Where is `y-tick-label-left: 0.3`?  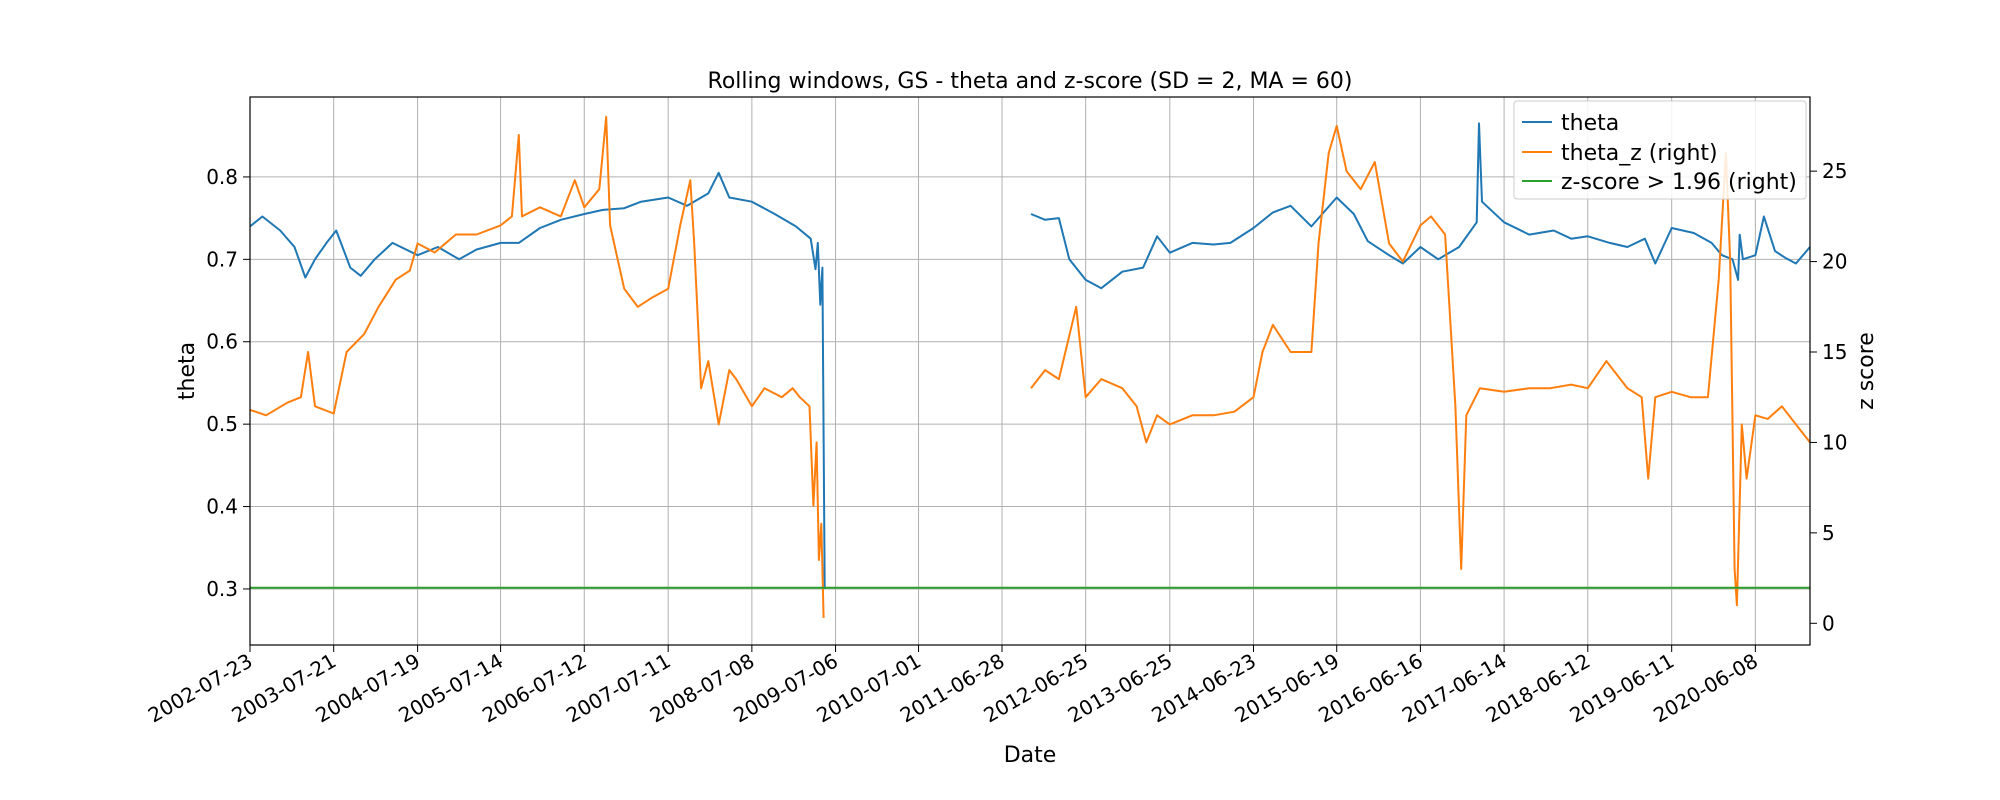 y-tick-label-left: 0.3 is located at coordinates (222, 589).